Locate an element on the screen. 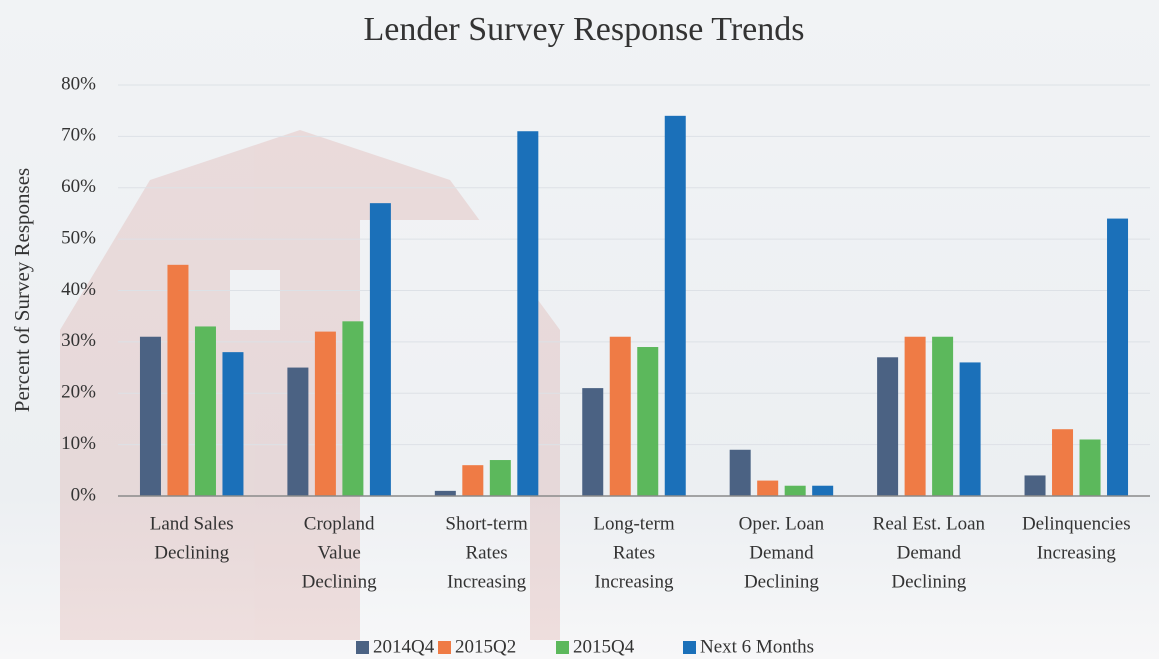 This screenshot has height=659, width=1159. y-tick-label: 20% is located at coordinates (78, 392).